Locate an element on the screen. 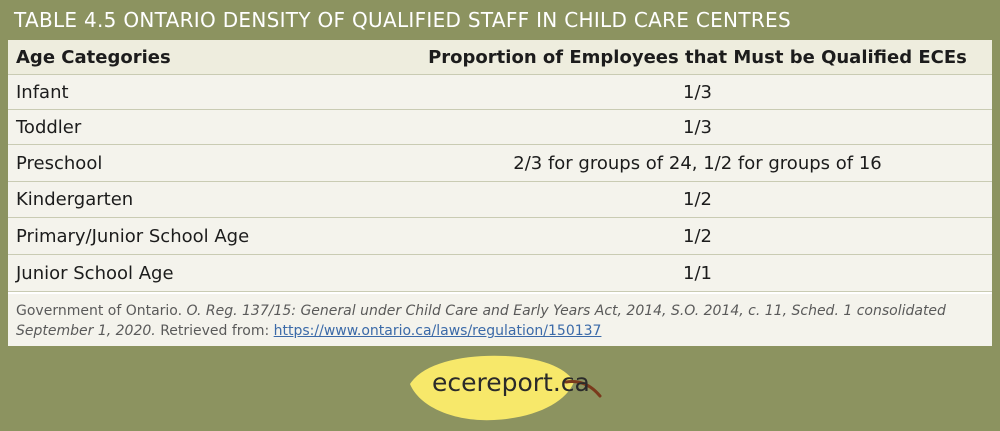 Image resolution: width=1000 pixels, height=431 pixels. source-citation: Government of Ontario. O. Reg. 137/15 is located at coordinates (500, 320).